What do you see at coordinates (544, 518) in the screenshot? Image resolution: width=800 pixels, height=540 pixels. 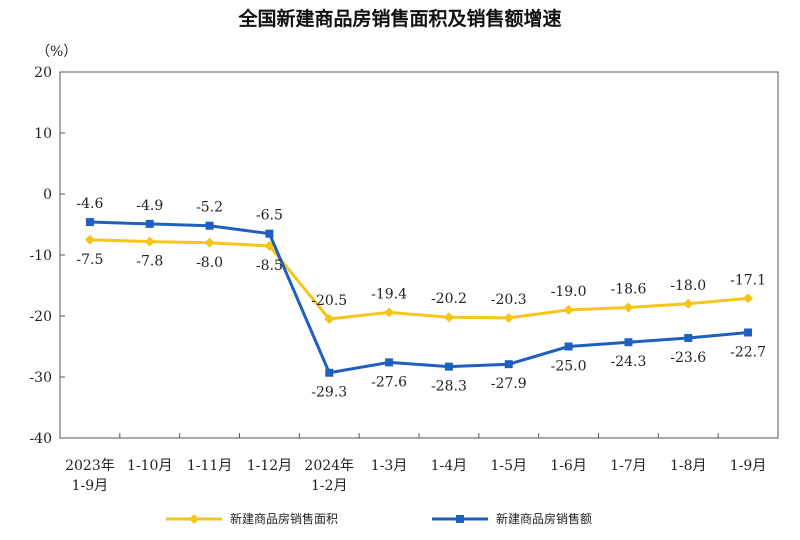 I see `legend-label-2: 新建商品房销售额` at bounding box center [544, 518].